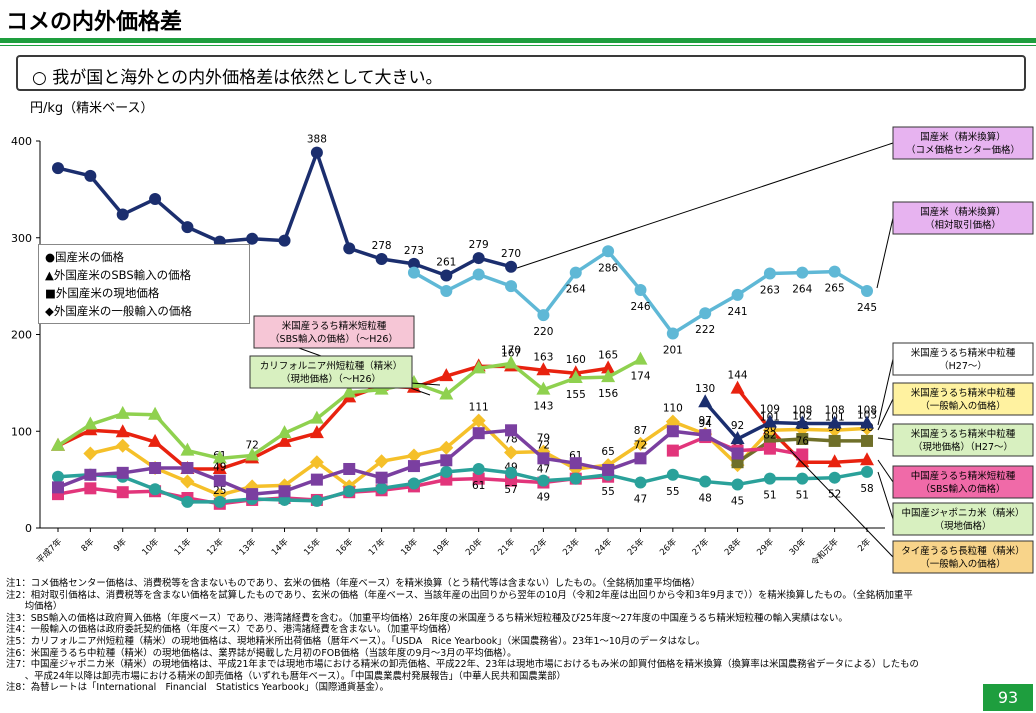 The height and width of the screenshot is (713, 1036). Describe the element at coordinates (769, 496) in the screenshot. I see `data-label: 51` at that location.